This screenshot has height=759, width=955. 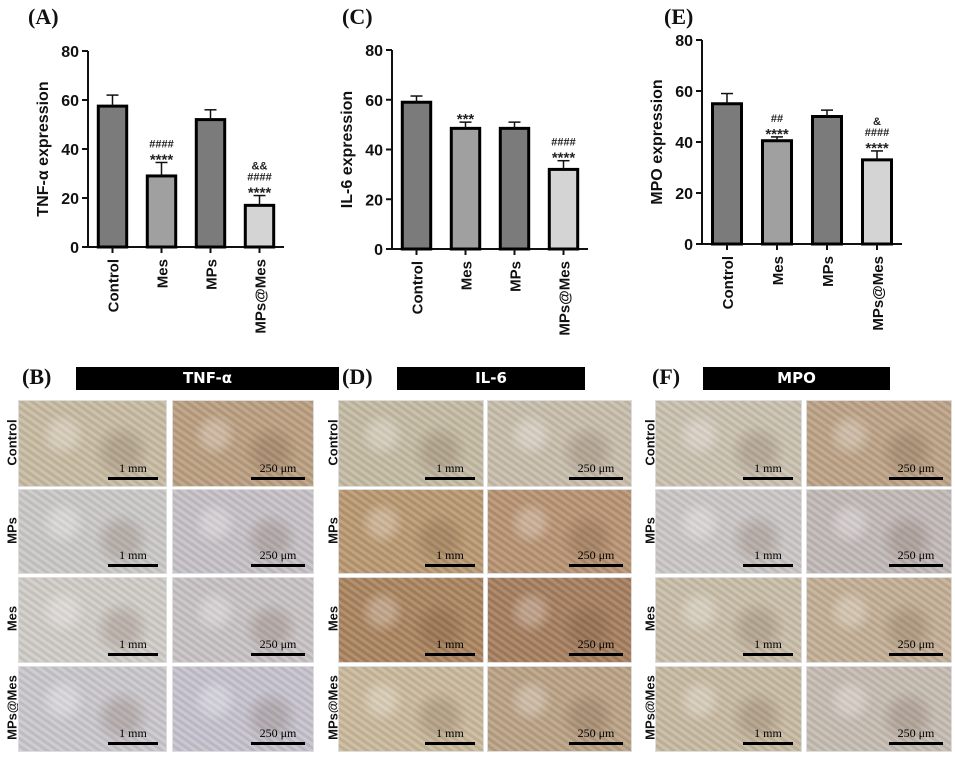 I want to click on y-axis-label: IL-6 expression, so click(x=347, y=149).